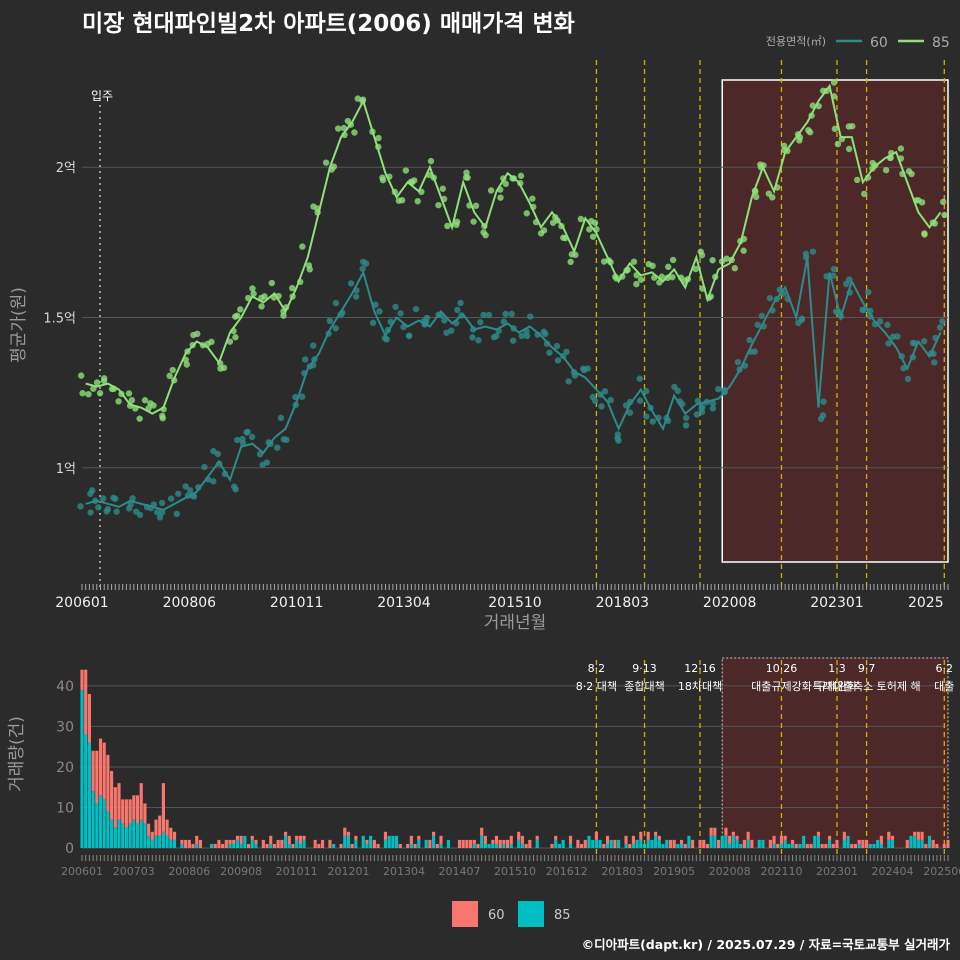  Describe the element at coordinates (65, 687) in the screenshot. I see `bar-y-tick-label: 40` at that location.